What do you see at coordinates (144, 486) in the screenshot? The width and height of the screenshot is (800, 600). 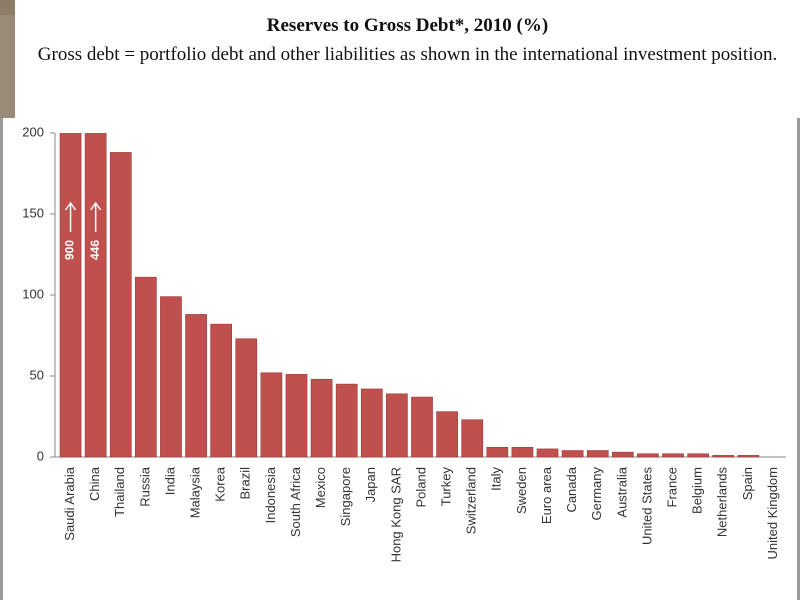 I see `x-tick-label: Russia` at bounding box center [144, 486].